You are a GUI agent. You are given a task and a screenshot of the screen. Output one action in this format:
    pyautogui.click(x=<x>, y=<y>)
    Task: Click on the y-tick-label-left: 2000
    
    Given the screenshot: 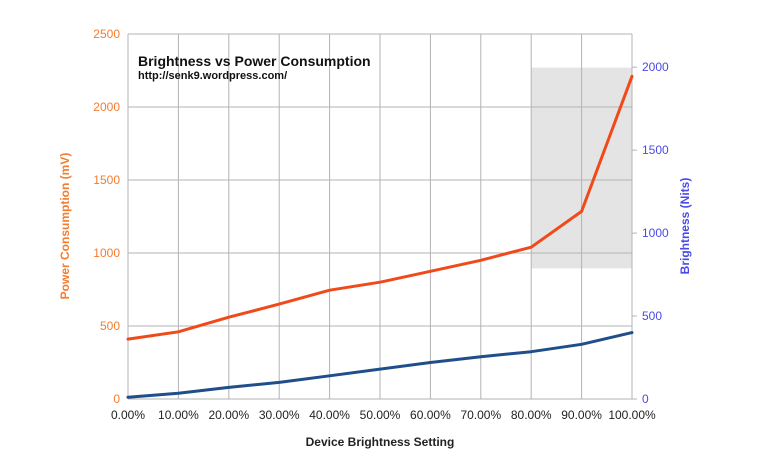 What is the action you would take?
    pyautogui.click(x=106, y=107)
    